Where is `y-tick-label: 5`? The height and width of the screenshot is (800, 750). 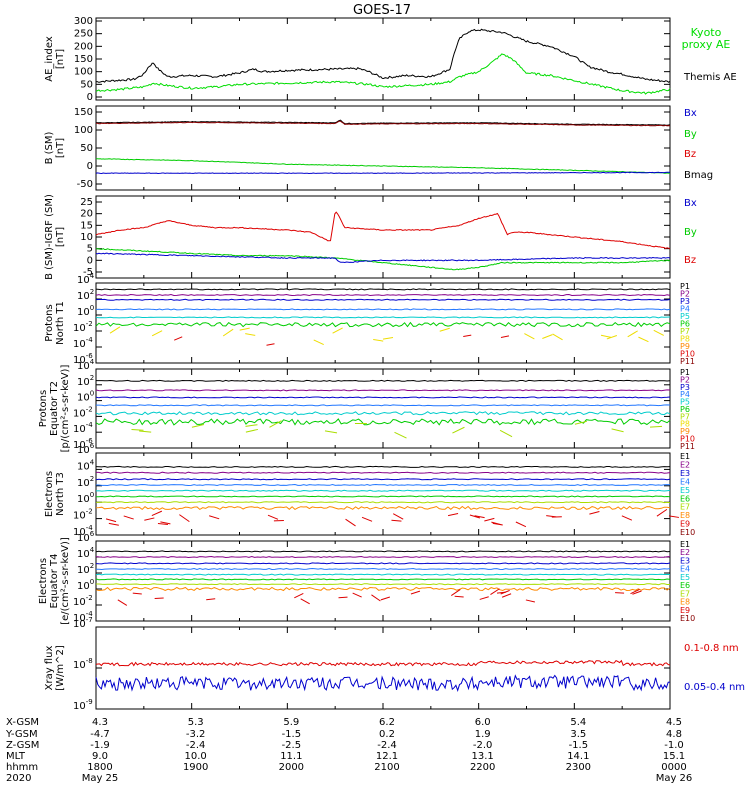 y-tick-label: 5 is located at coordinates (90, 249).